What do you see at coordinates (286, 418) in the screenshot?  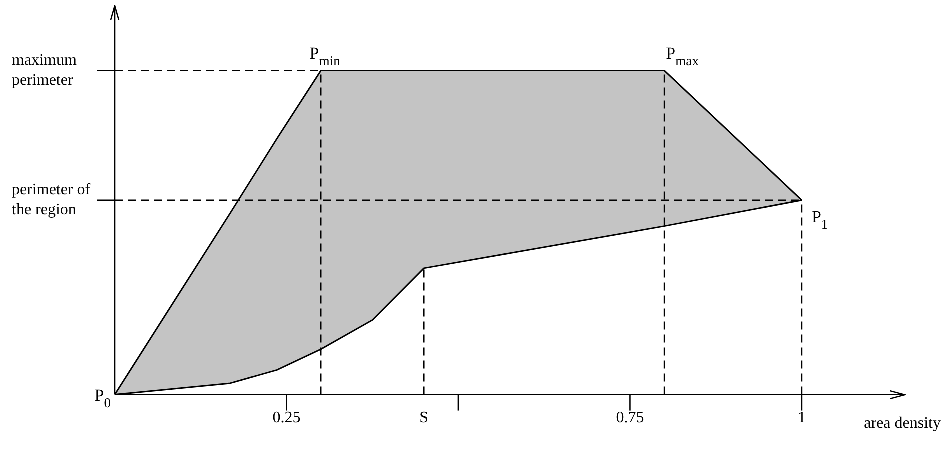 I see `x-tick-label: 0.25` at bounding box center [286, 418].